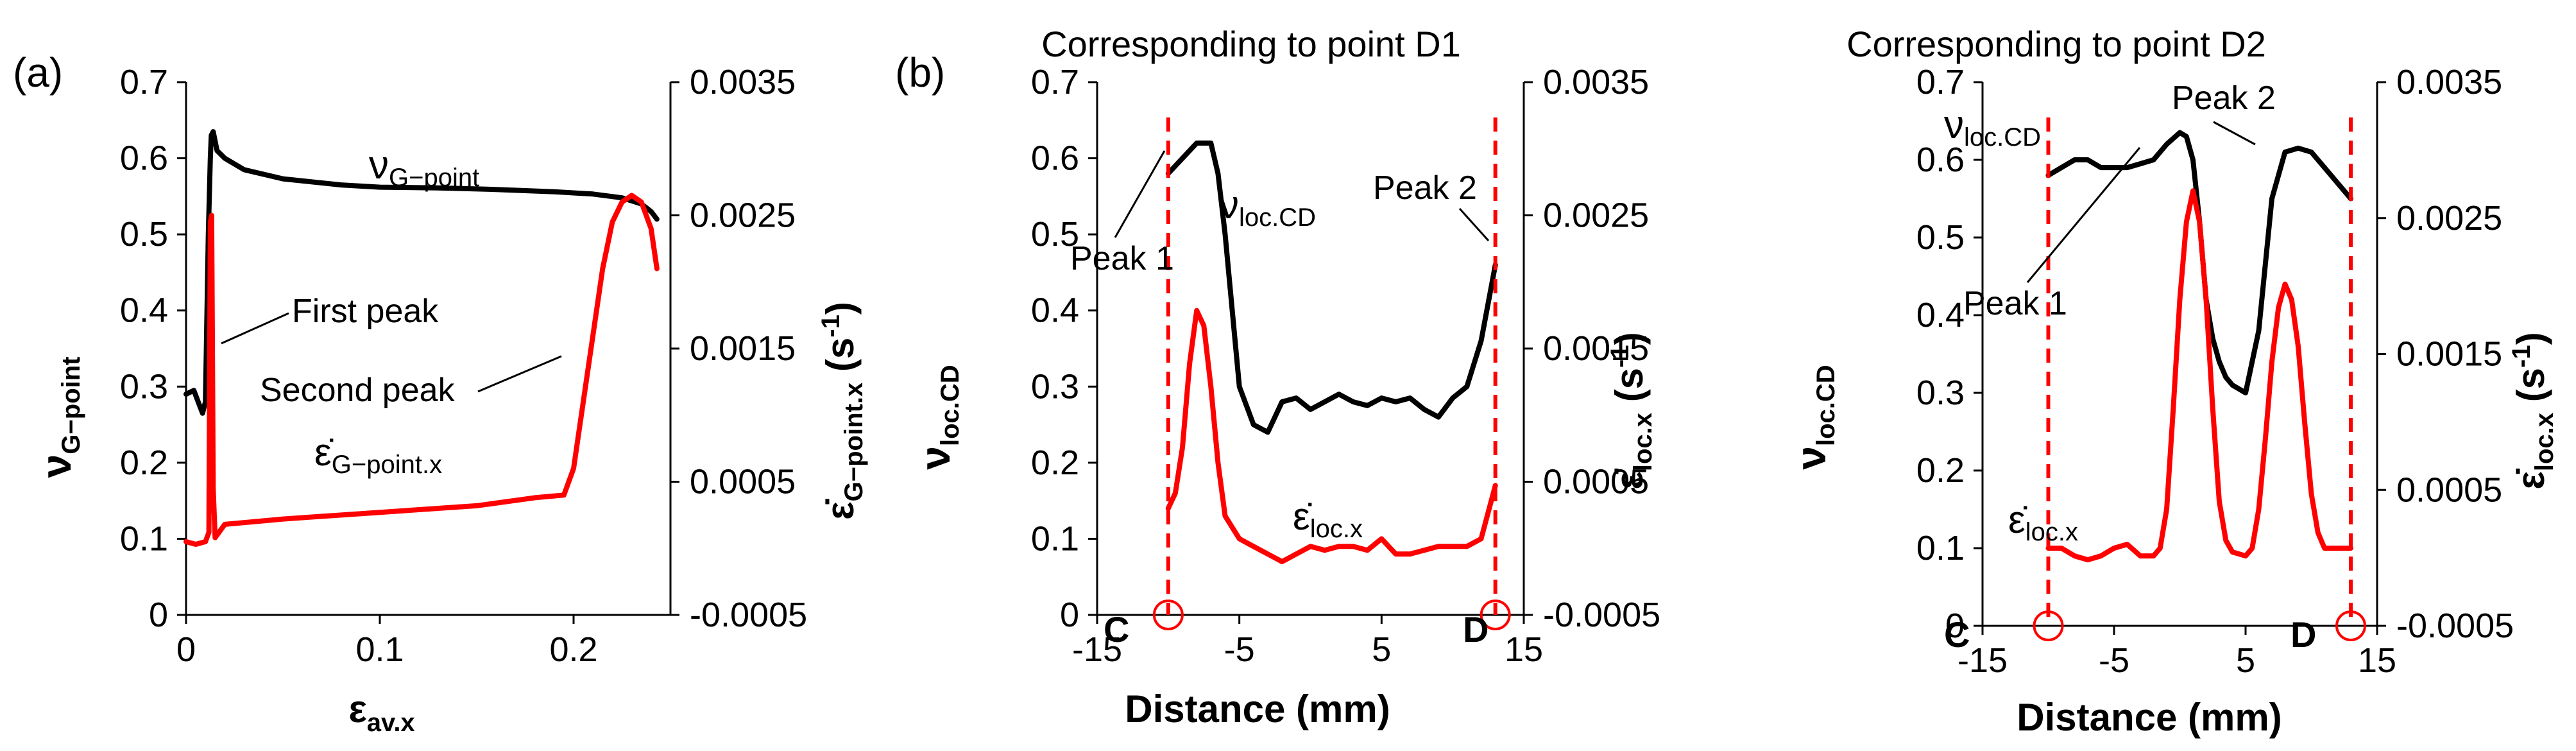 Image resolution: width=2576 pixels, height=751 pixels. What do you see at coordinates (1643, 442) in the screenshot?
I see `y2-axis-label-b1-sub: loc.x` at bounding box center [1643, 442].